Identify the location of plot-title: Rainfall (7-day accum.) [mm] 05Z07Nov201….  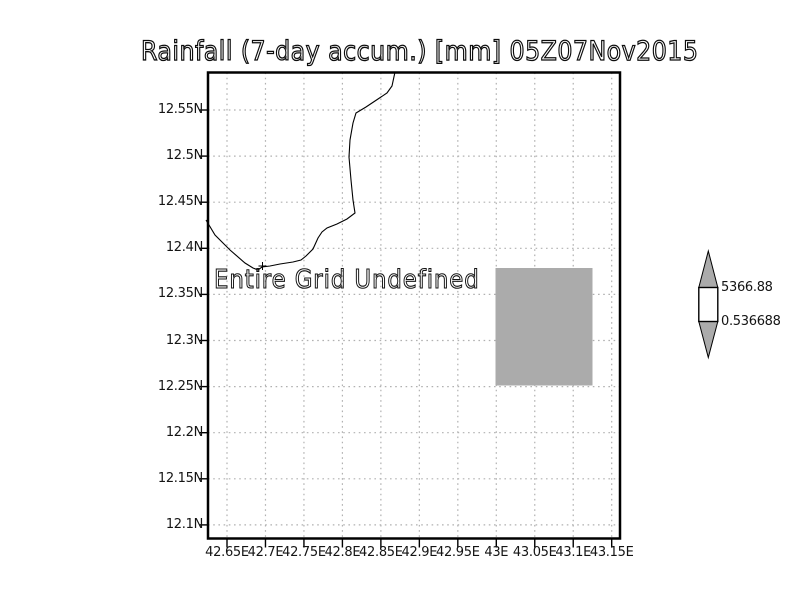
(419, 51).